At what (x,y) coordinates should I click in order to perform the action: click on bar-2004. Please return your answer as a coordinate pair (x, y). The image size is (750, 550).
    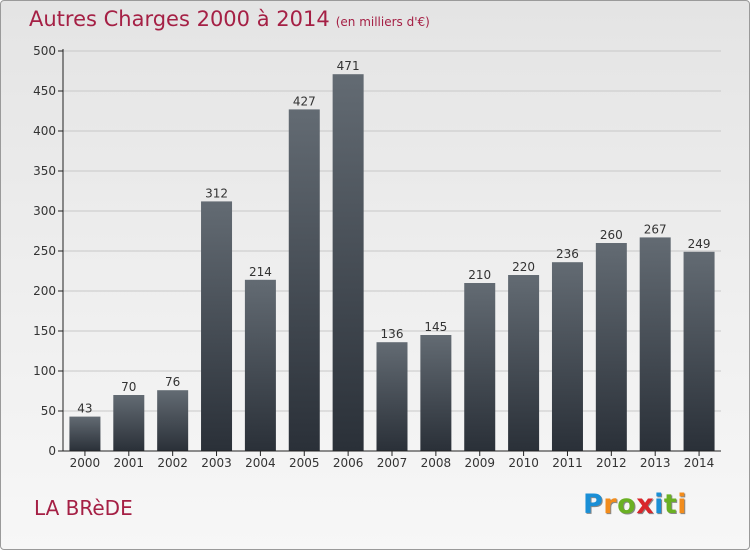
    Looking at the image, I should click on (260, 365).